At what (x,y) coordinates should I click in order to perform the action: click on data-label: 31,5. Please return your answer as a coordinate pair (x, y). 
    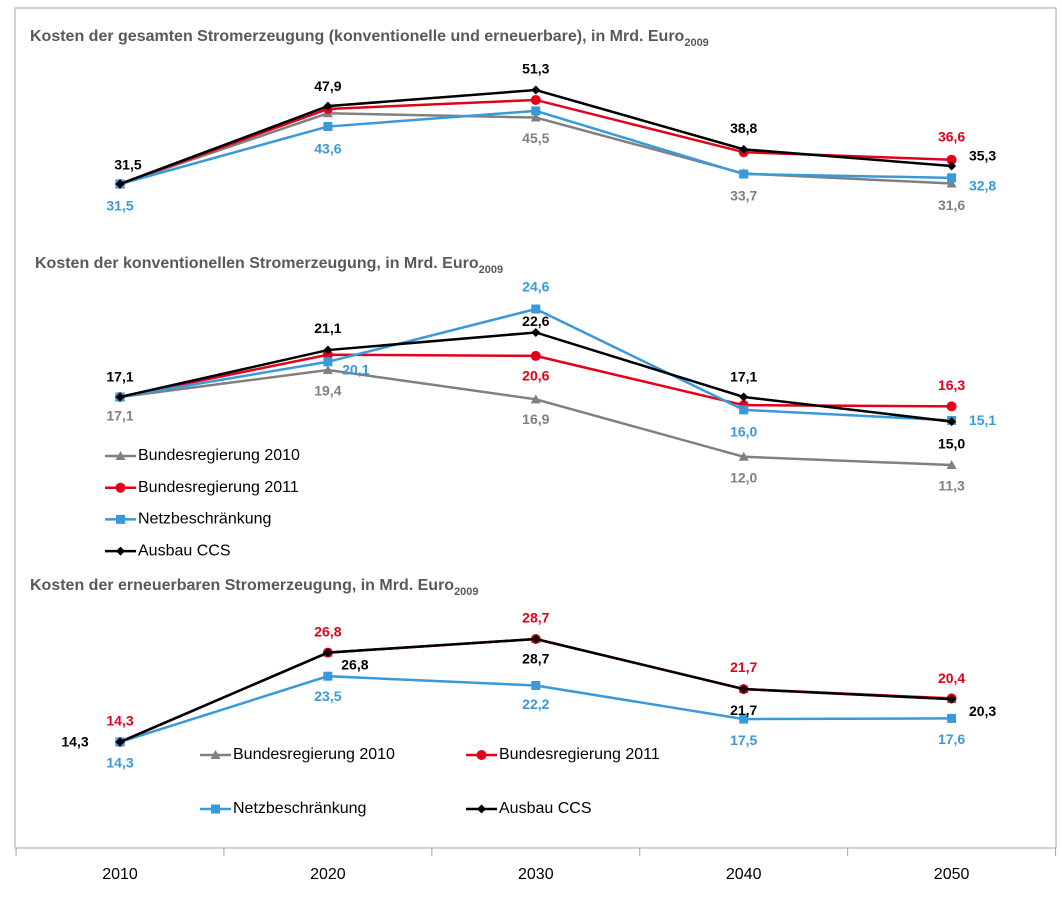
    Looking at the image, I should click on (127, 165).